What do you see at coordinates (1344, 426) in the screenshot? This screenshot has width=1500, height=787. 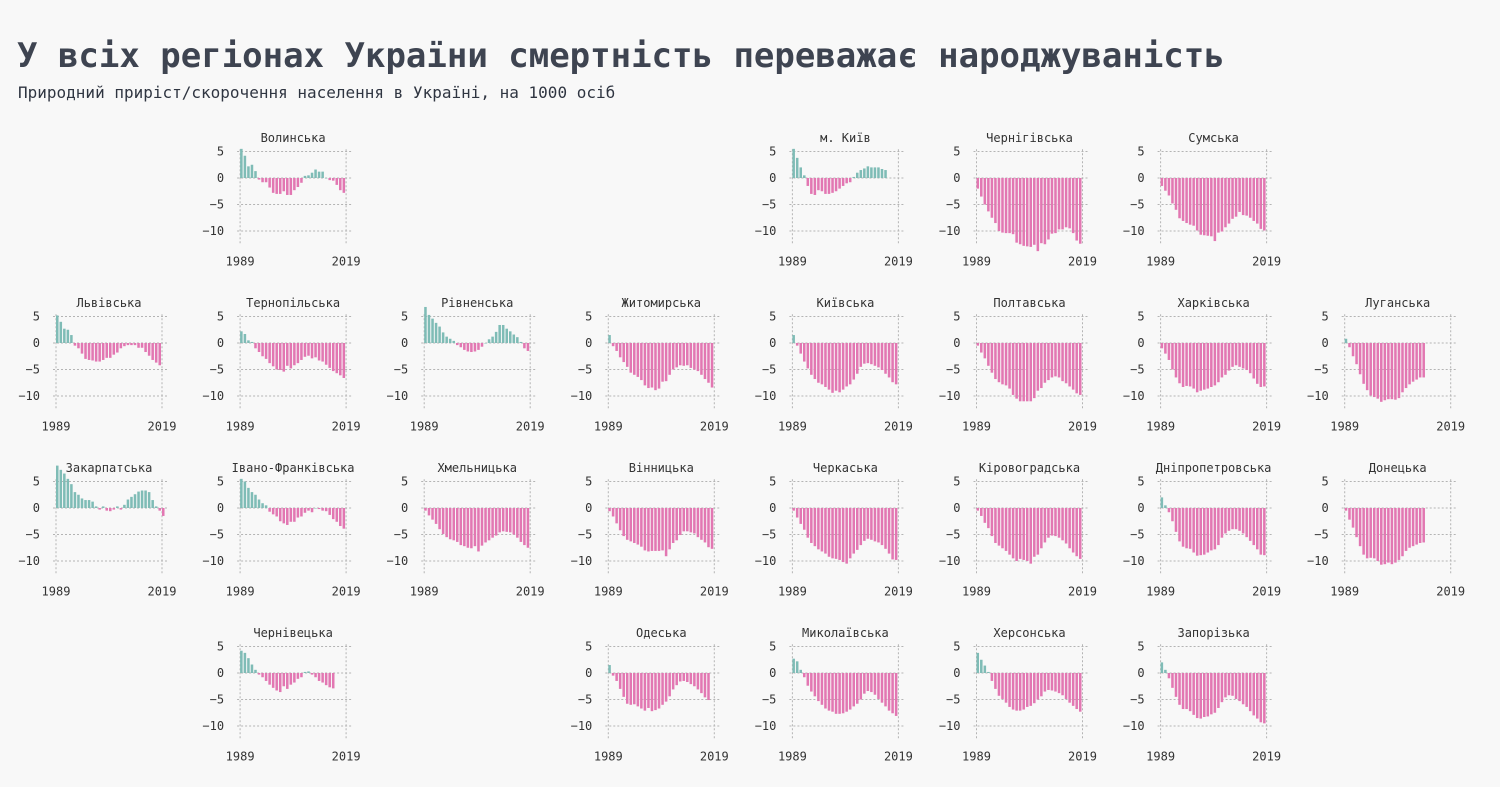 I see `x-tick-label: 1989` at bounding box center [1344, 426].